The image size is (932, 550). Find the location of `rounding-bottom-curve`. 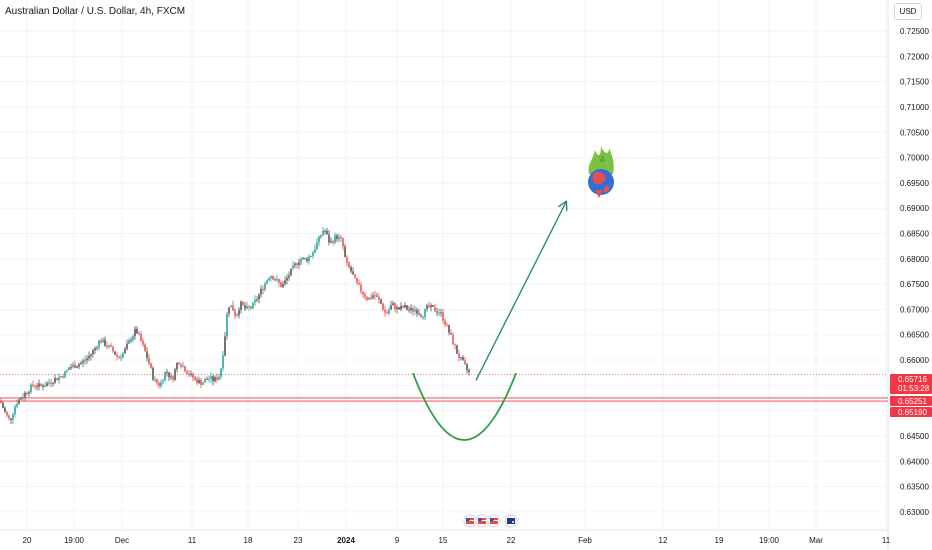

rounding-bottom-curve is located at coordinates (464, 406).